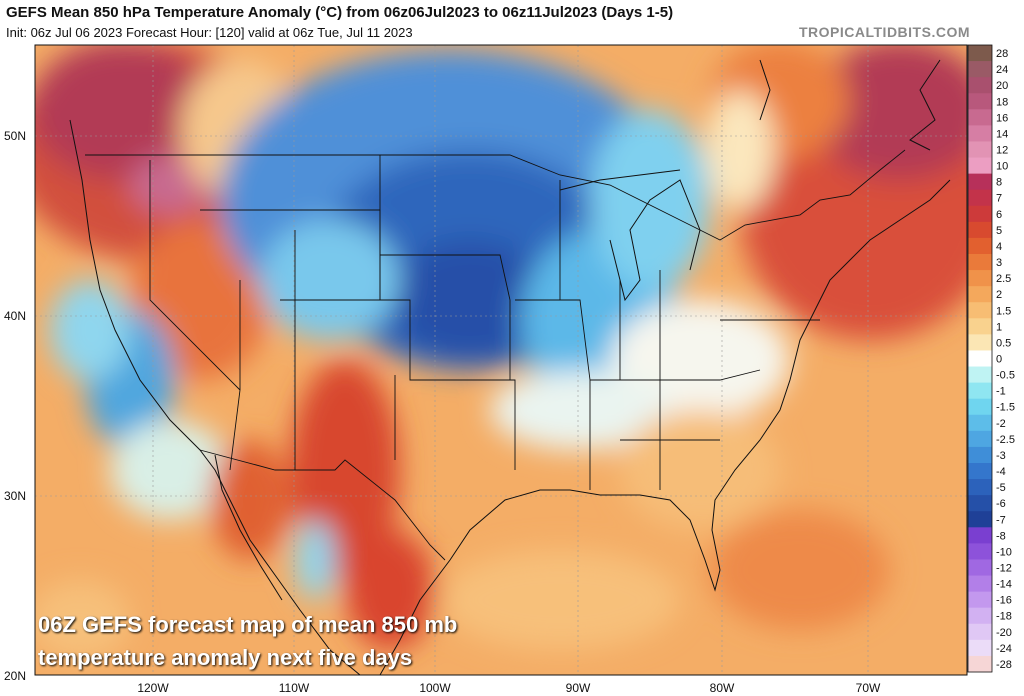  I want to click on colorbar-frame, so click(980, 358).